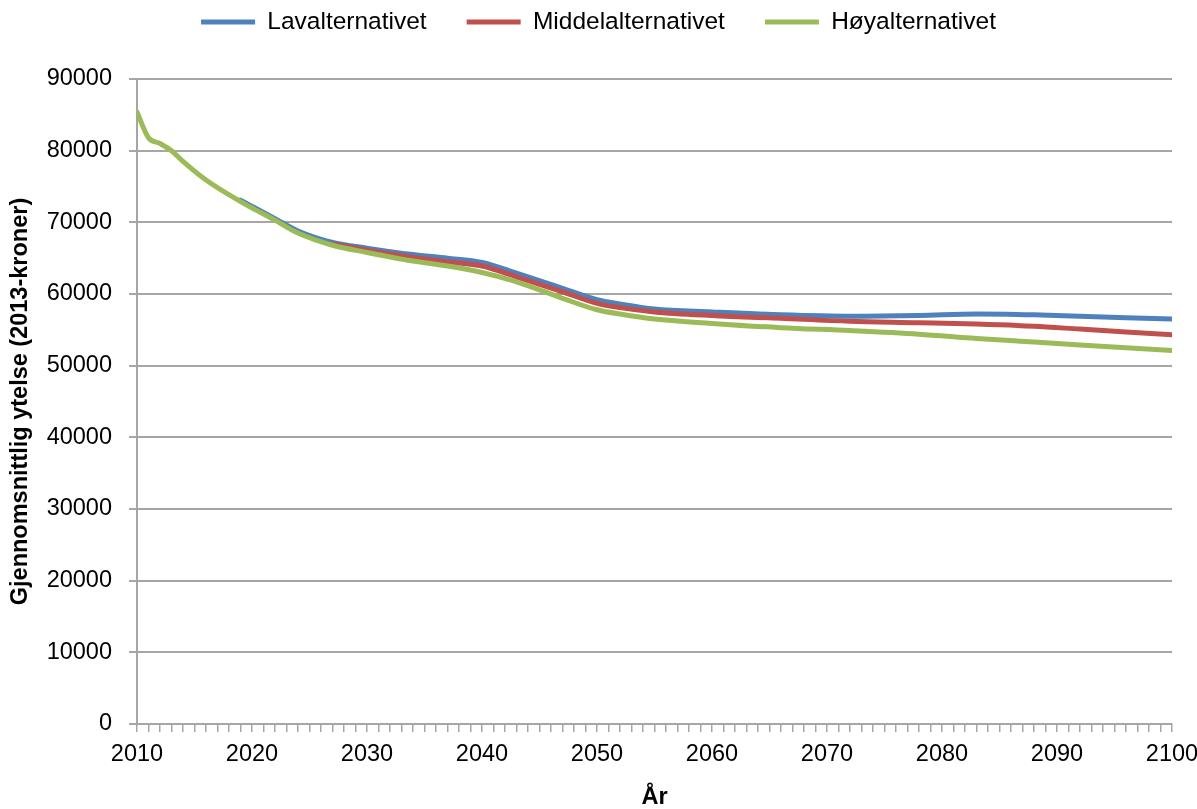 This screenshot has width=1197, height=809. What do you see at coordinates (252, 752) in the screenshot?
I see `x-tick-label: 2020` at bounding box center [252, 752].